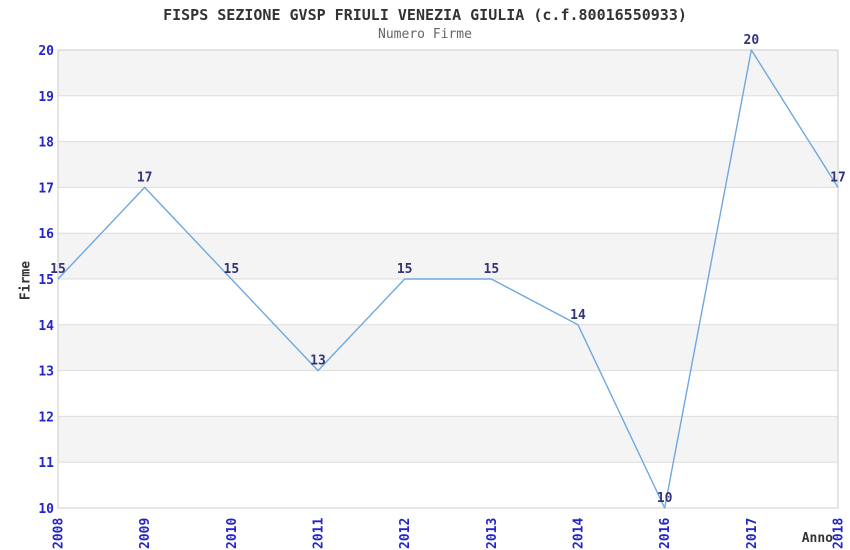 This screenshot has height=550, width=850. What do you see at coordinates (578, 315) in the screenshot?
I see `point-label: 14` at bounding box center [578, 315].